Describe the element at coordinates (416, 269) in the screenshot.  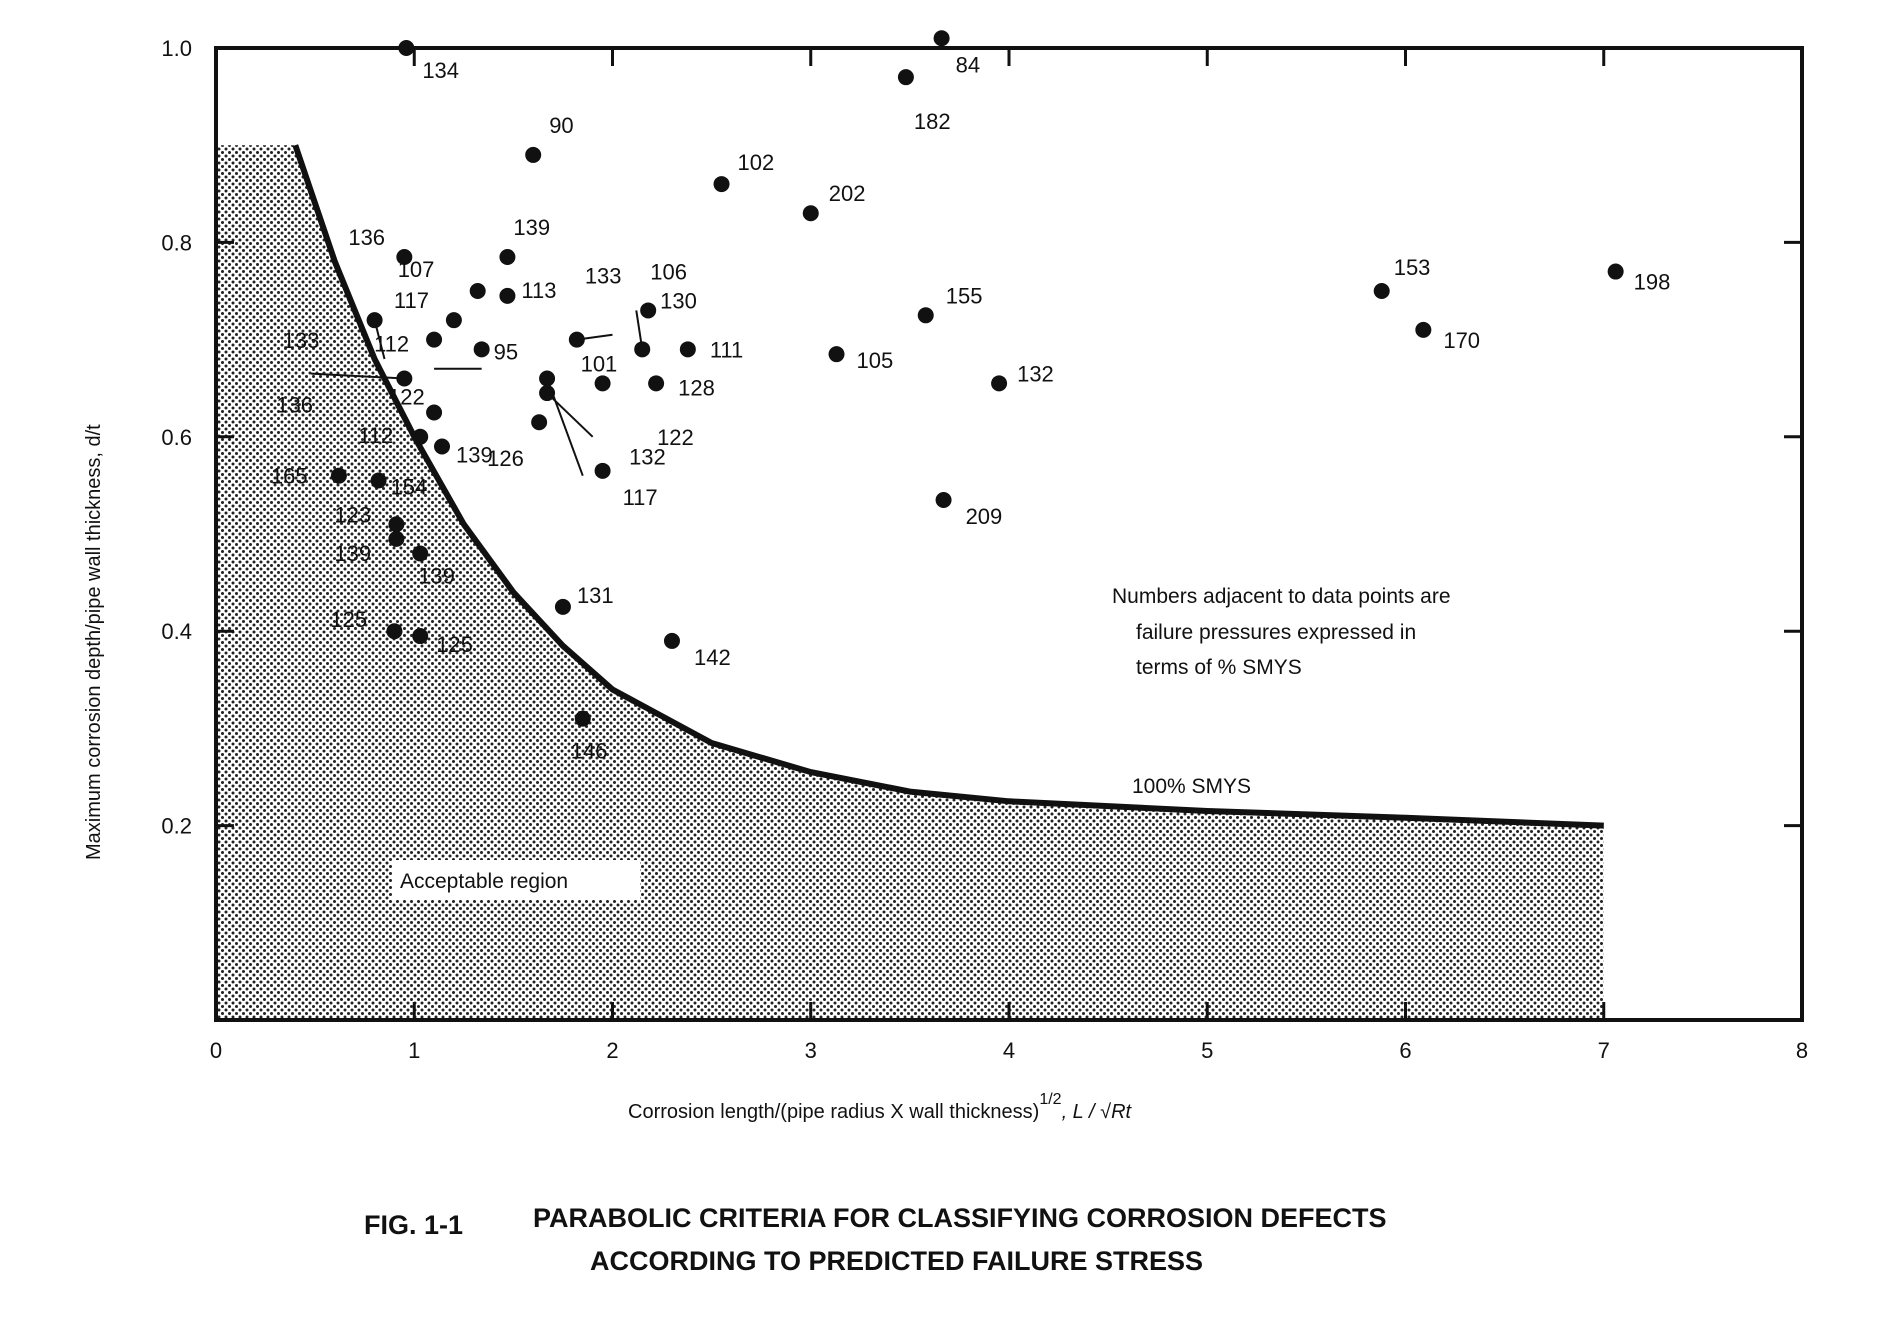
I see `data-point-label: 107` at that location.